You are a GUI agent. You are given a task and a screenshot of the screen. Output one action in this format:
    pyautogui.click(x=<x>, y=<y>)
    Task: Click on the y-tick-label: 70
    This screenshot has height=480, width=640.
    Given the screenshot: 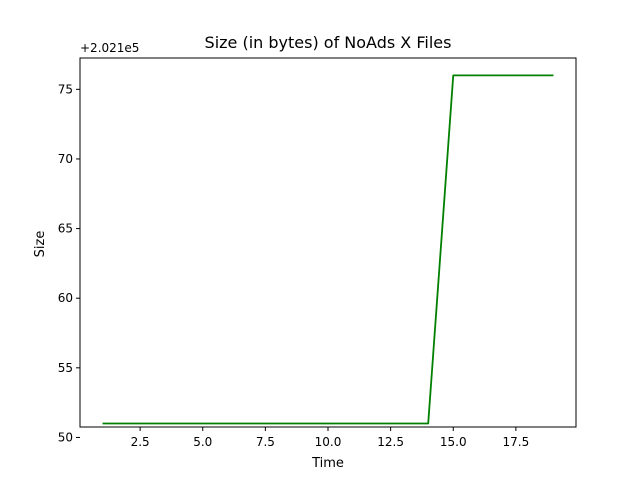 What is the action you would take?
    pyautogui.click(x=65, y=159)
    